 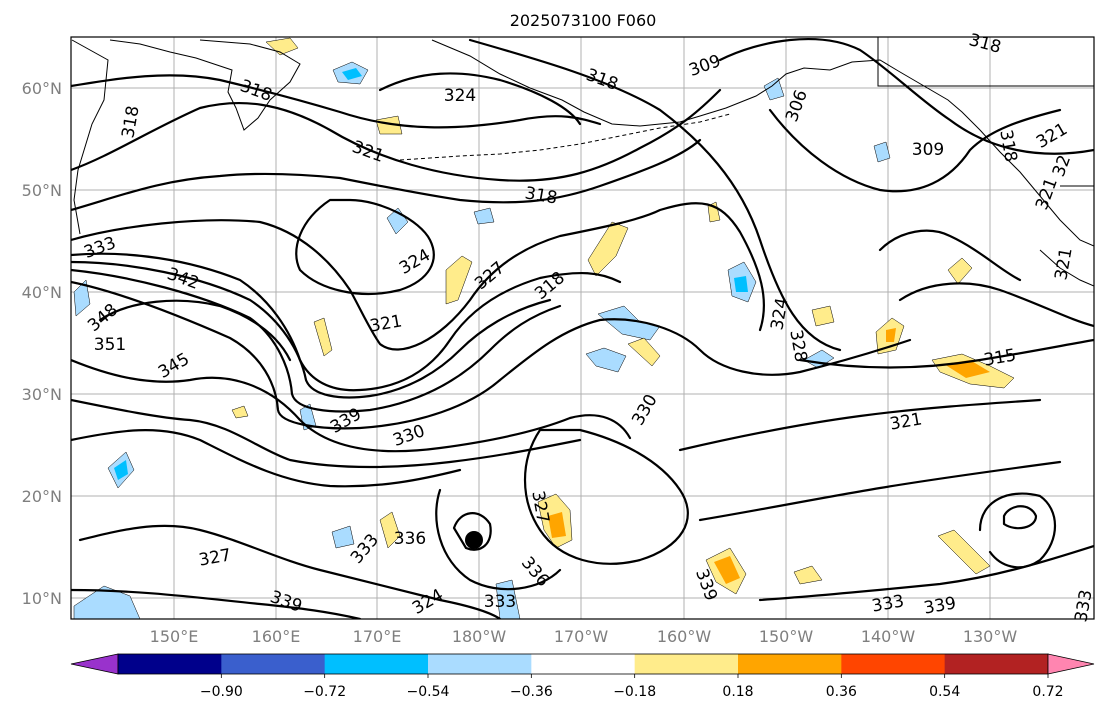 What do you see at coordinates (531, 692) in the screenshot?
I see `colorbar-tick-label: −0.36` at bounding box center [531, 692].